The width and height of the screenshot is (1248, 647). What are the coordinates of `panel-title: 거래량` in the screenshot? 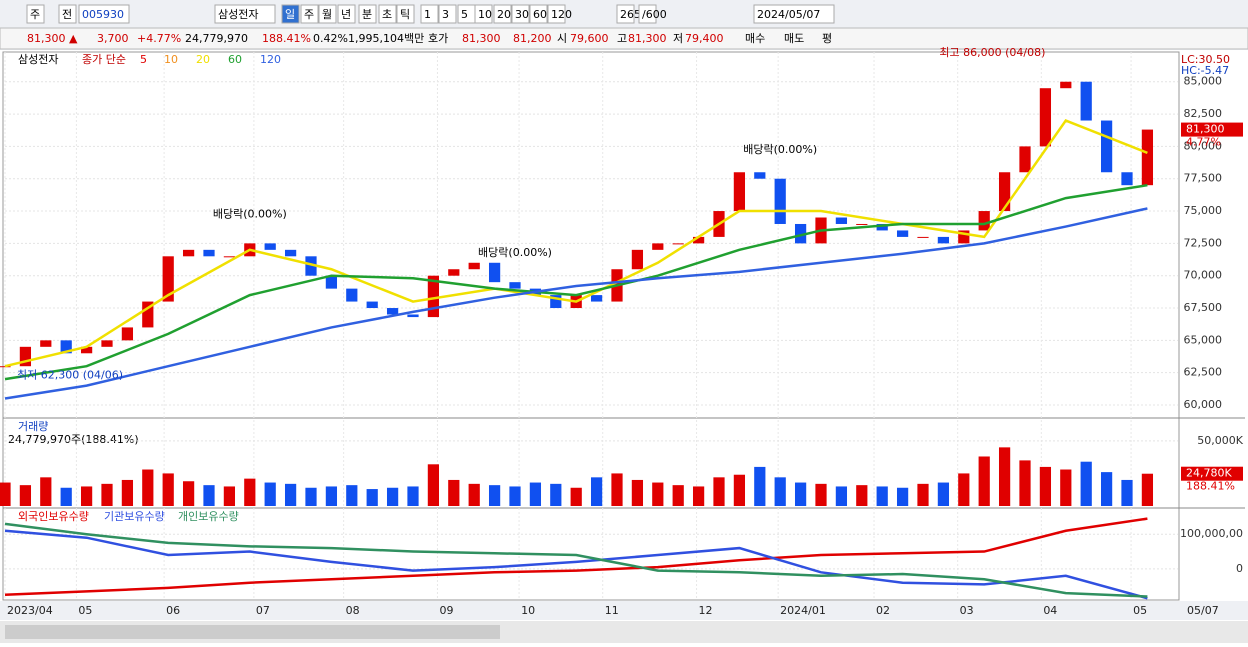 It's located at (33, 426).